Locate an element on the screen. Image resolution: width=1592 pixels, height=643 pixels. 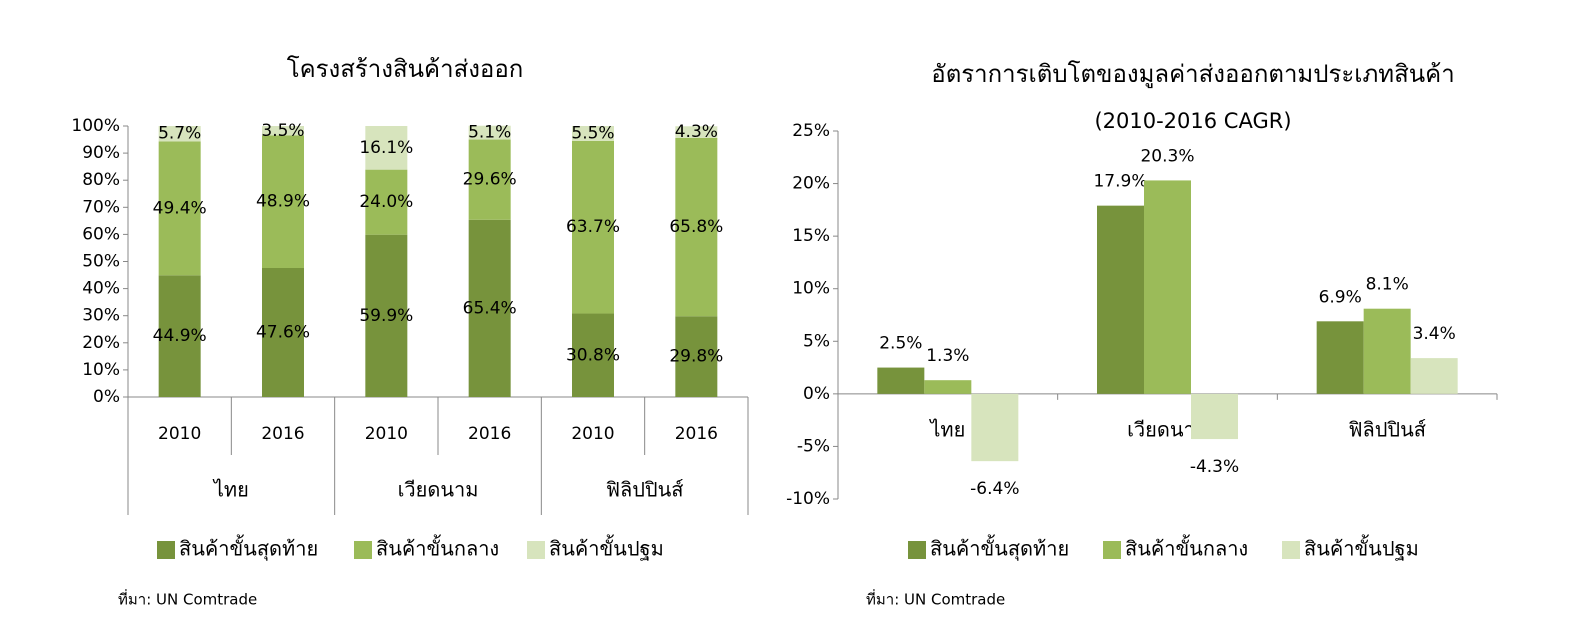
data-label: 24.0% is located at coordinates (386, 202).